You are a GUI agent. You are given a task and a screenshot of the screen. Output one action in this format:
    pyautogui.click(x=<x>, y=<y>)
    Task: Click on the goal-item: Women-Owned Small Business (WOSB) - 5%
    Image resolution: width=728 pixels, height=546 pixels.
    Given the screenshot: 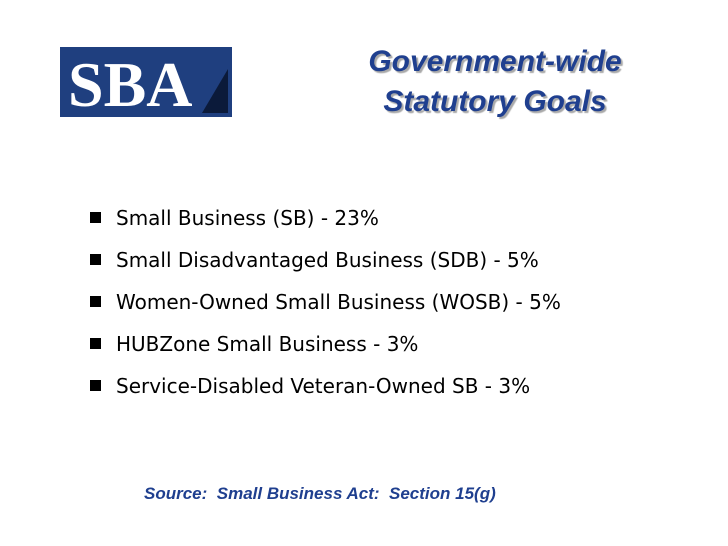 What is the action you would take?
    pyautogui.click(x=324, y=305)
    